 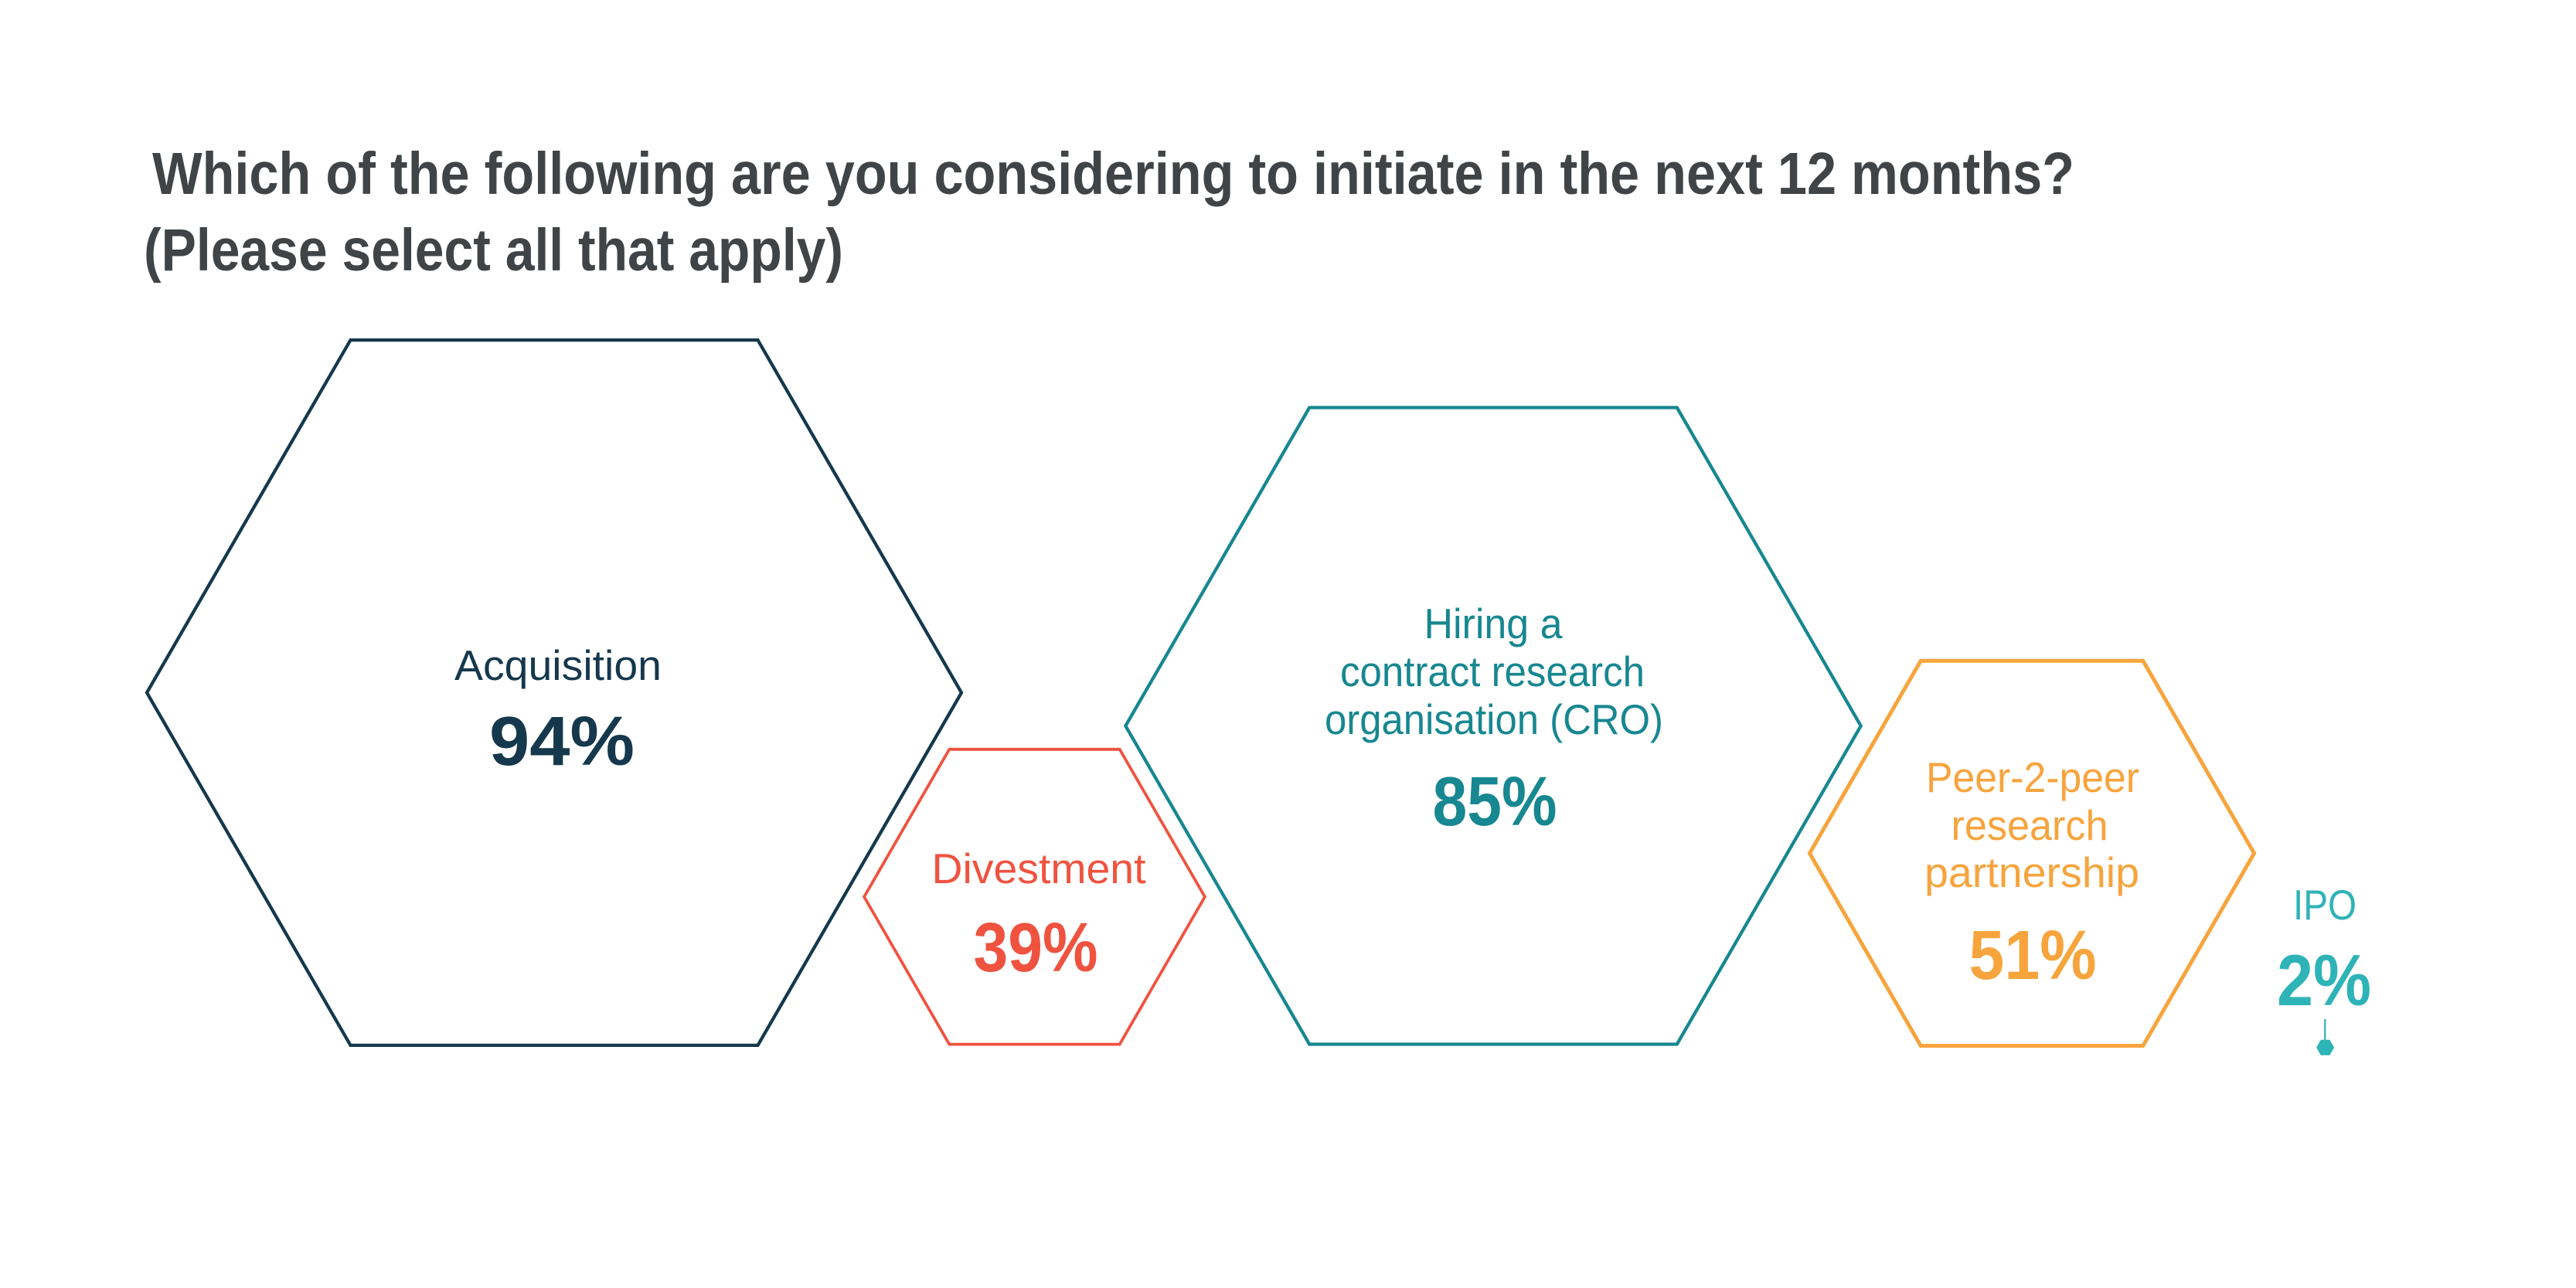 What do you see at coordinates (2032, 777) in the screenshot?
I see `svg-text: Peer-2-peer` at bounding box center [2032, 777].